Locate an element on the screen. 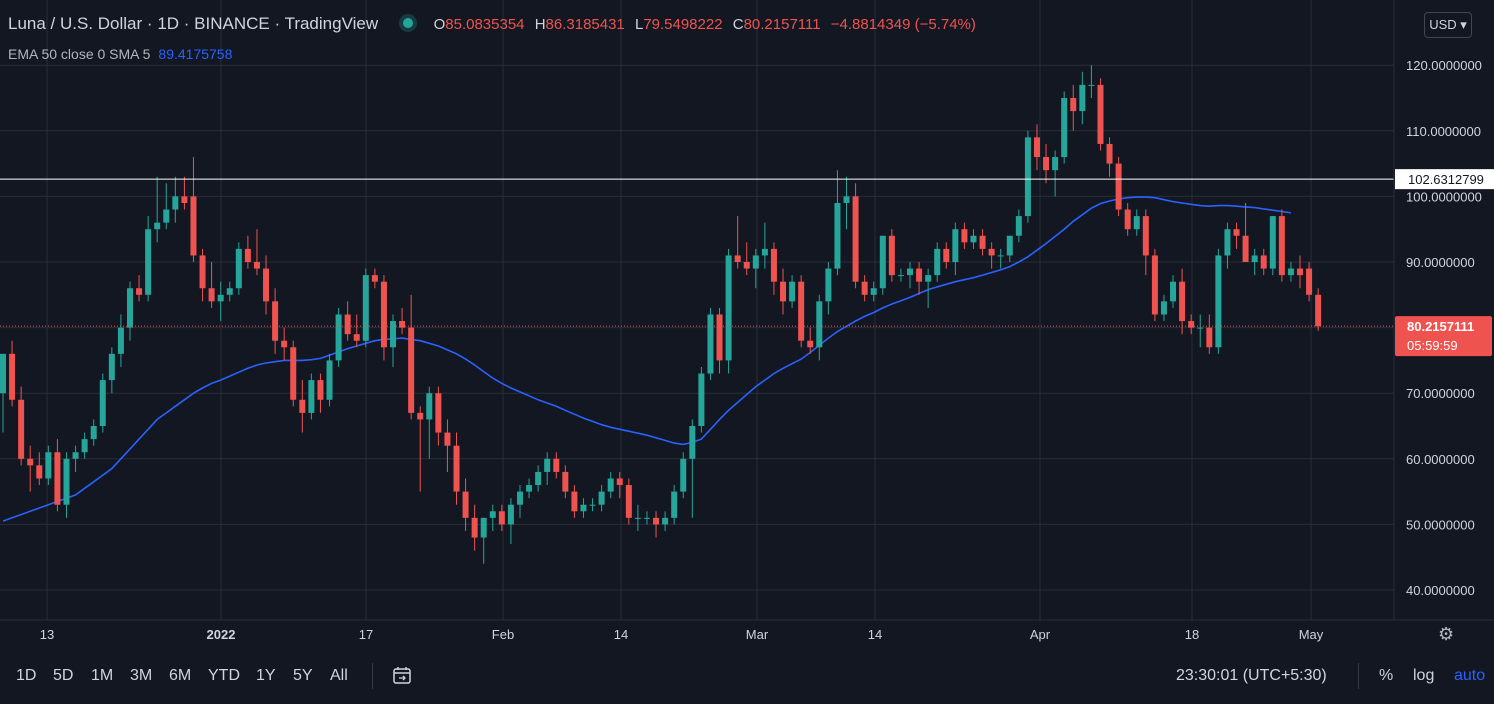 The image size is (1494, 704). range-5d: 5D is located at coordinates (63, 675).